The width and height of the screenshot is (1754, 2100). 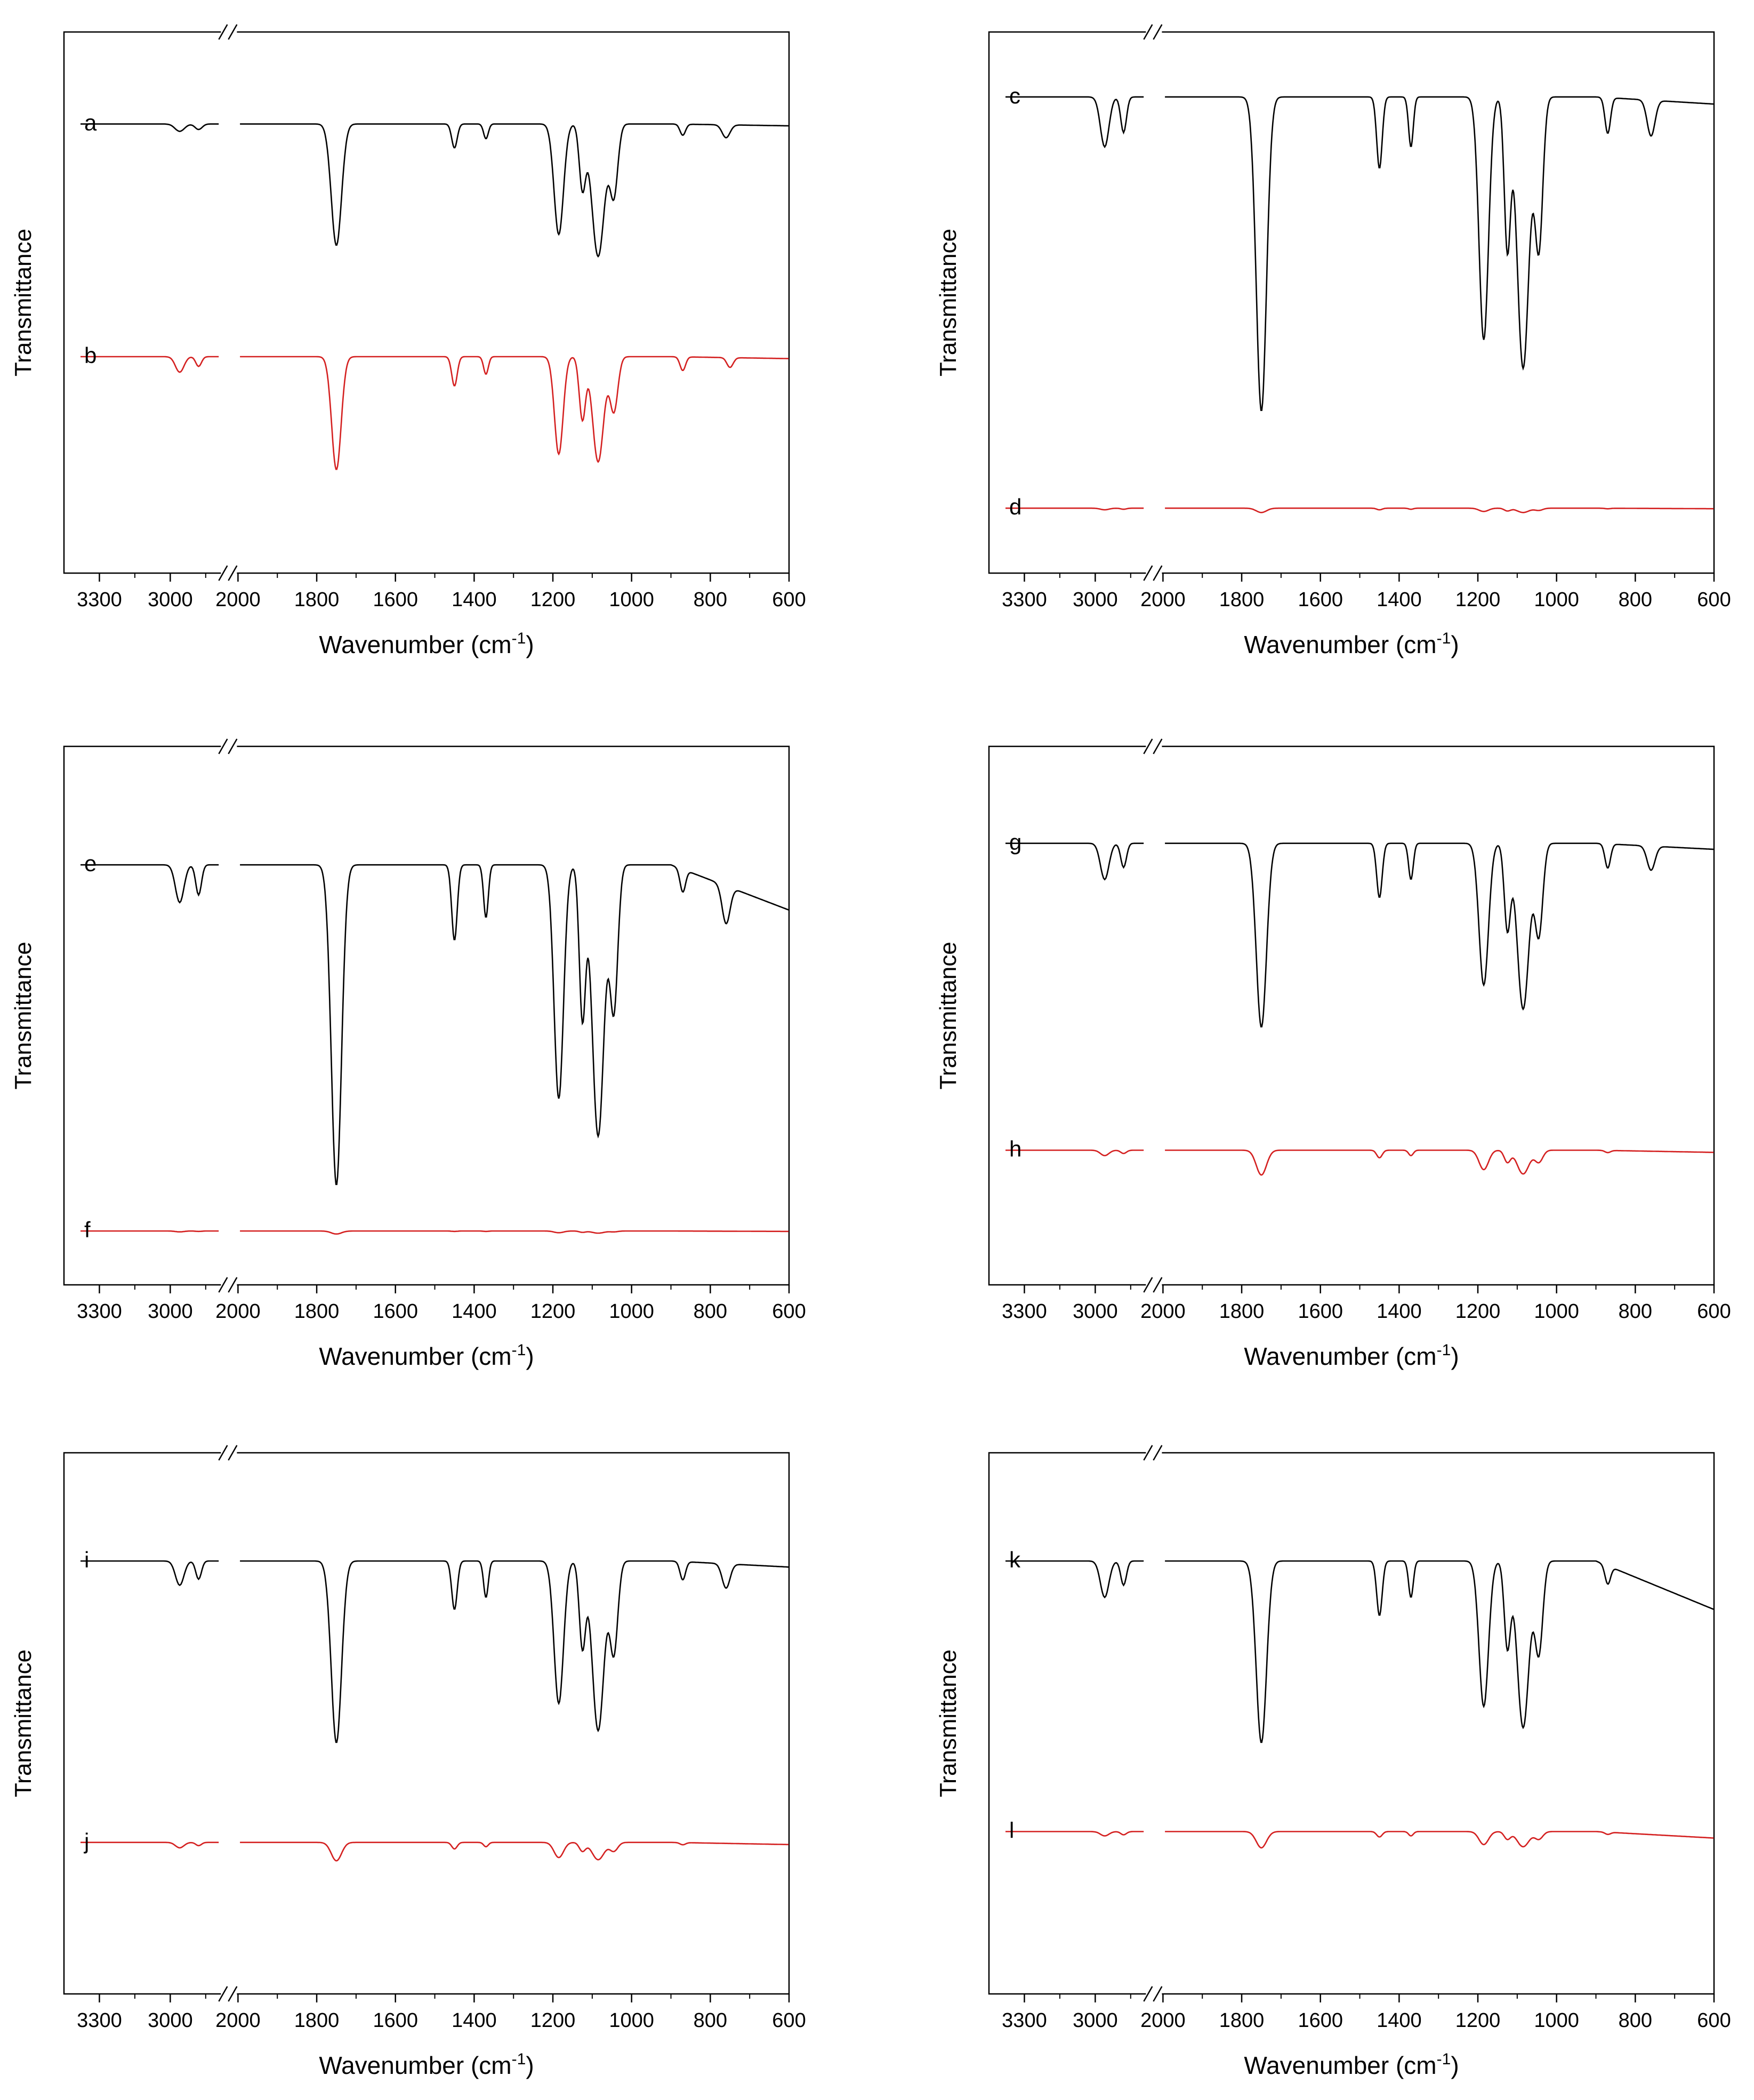 I want to click on series-label-b: b, so click(x=90, y=355).